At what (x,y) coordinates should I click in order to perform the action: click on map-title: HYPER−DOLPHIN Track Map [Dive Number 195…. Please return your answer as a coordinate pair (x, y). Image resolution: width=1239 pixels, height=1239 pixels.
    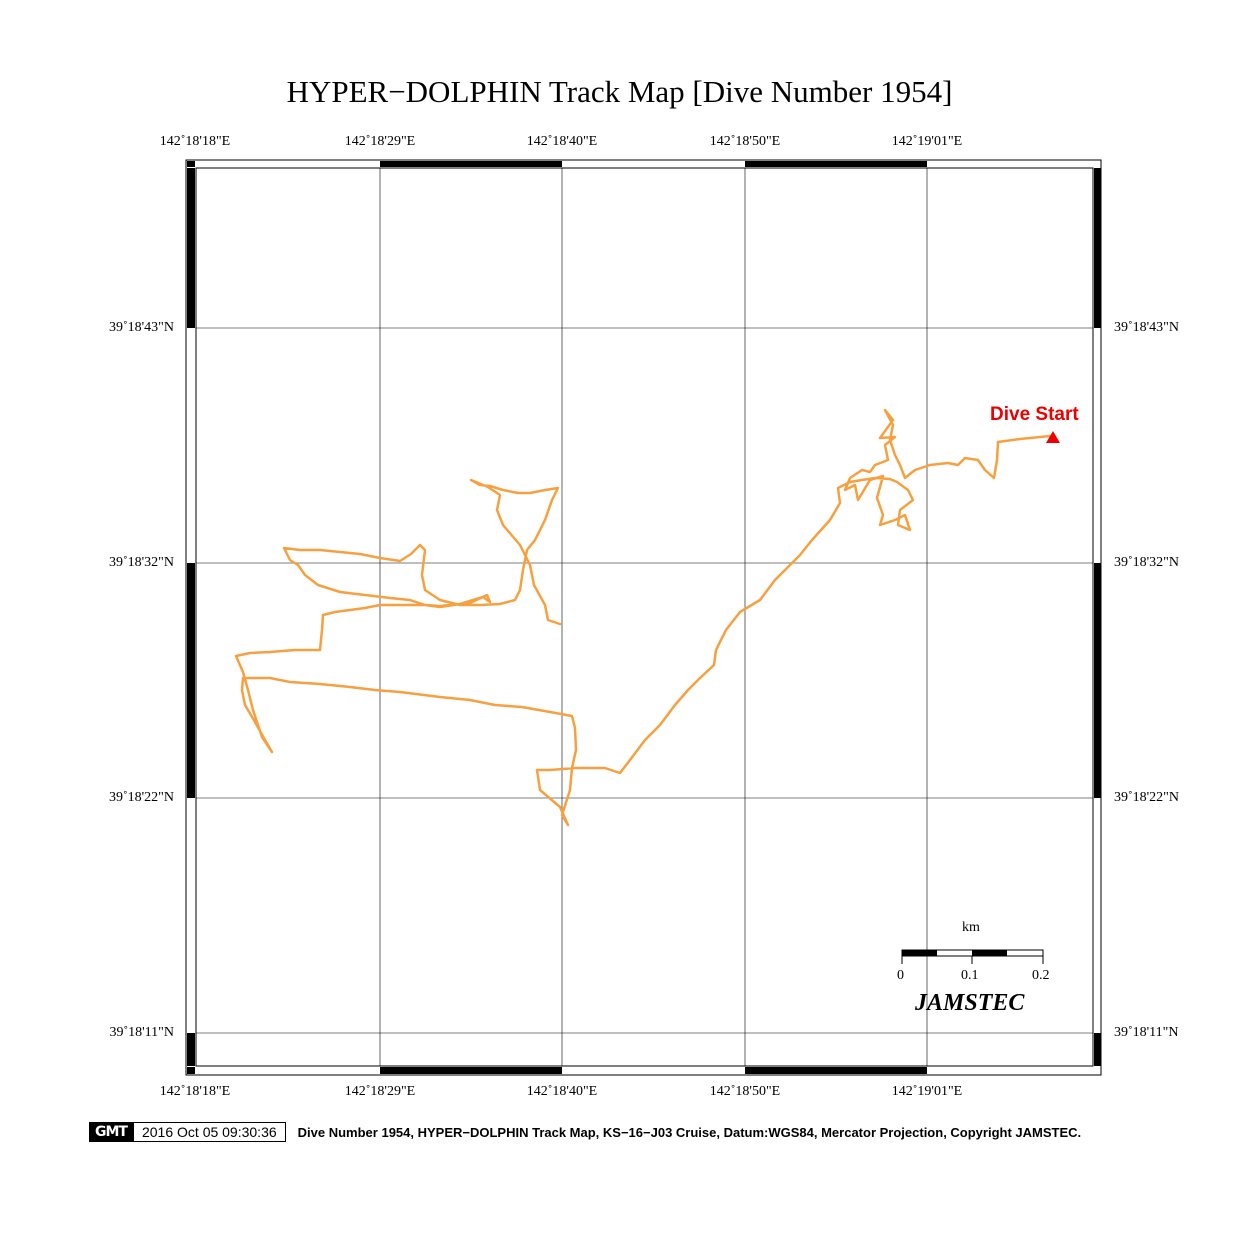
    Looking at the image, I should click on (619, 91).